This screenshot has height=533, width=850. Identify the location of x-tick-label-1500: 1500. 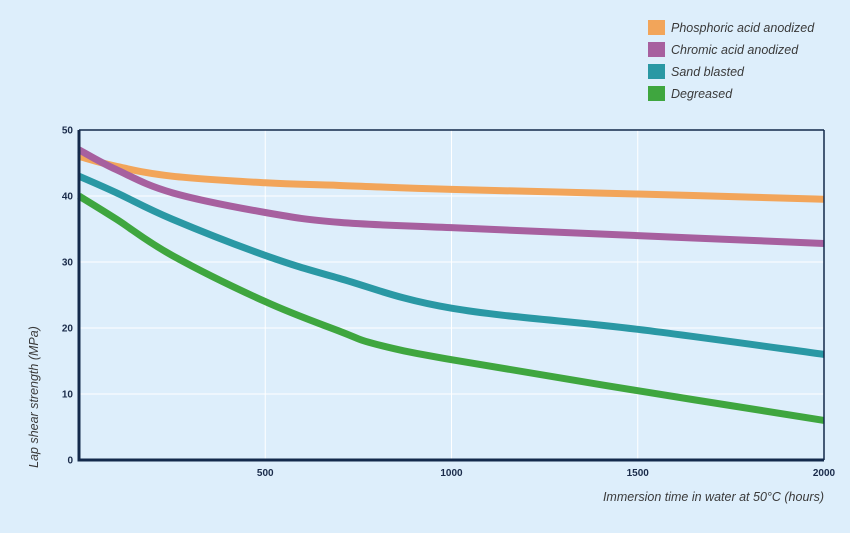
(638, 473).